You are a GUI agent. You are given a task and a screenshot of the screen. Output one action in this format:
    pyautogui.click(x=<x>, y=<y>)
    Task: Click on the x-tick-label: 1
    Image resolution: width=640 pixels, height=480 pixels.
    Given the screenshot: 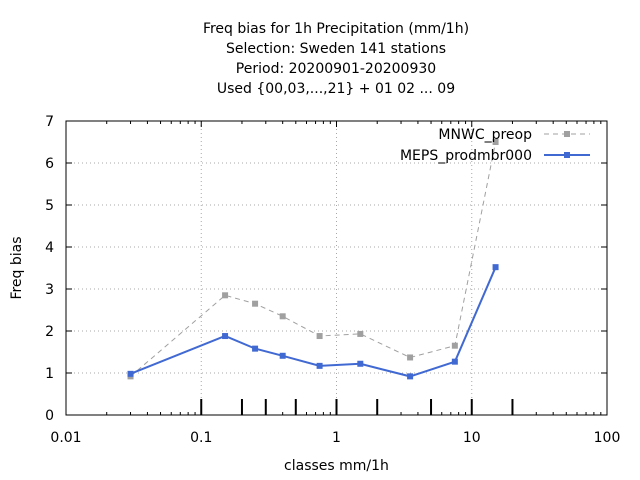 What is the action you would take?
    pyautogui.click(x=336, y=438)
    